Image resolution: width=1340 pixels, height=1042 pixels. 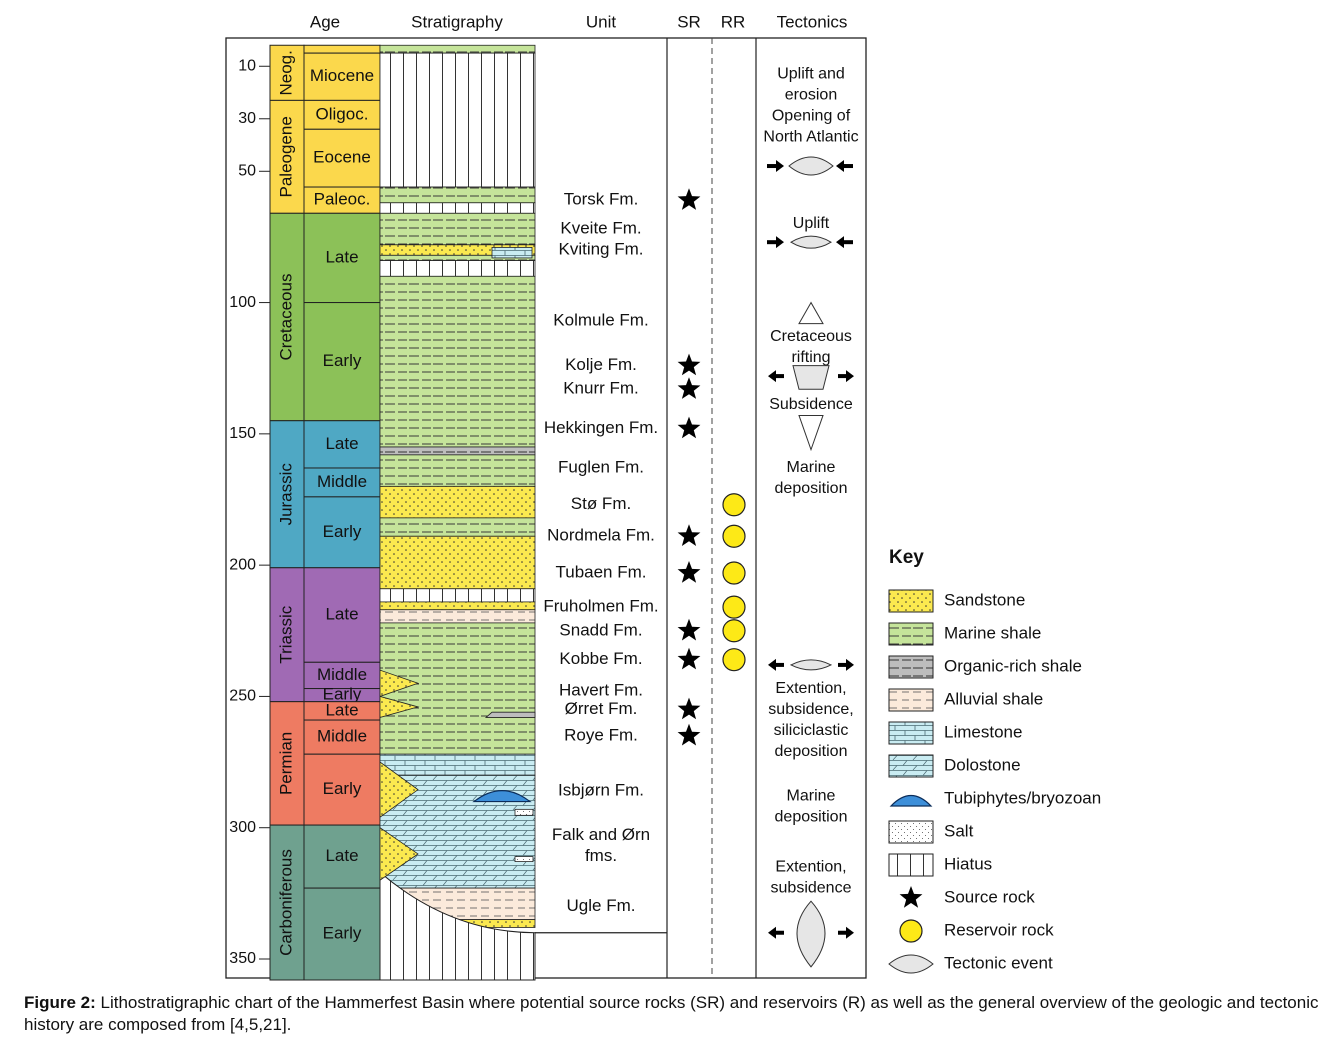 What do you see at coordinates (60, 1002) in the screenshot?
I see `caption-label: Figure 2:` at bounding box center [60, 1002].